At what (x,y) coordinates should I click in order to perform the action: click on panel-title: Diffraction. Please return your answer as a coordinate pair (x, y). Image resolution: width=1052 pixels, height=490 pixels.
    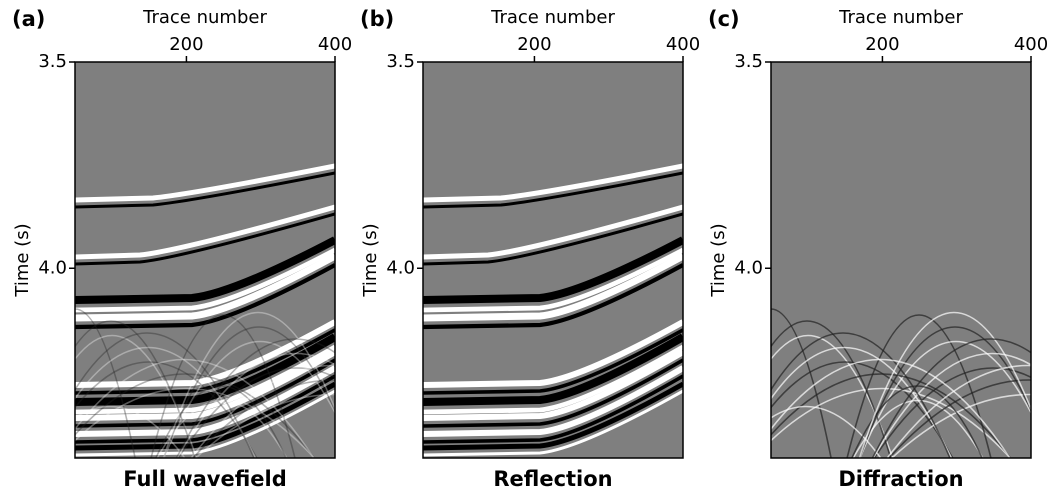
    Looking at the image, I should click on (900, 478).